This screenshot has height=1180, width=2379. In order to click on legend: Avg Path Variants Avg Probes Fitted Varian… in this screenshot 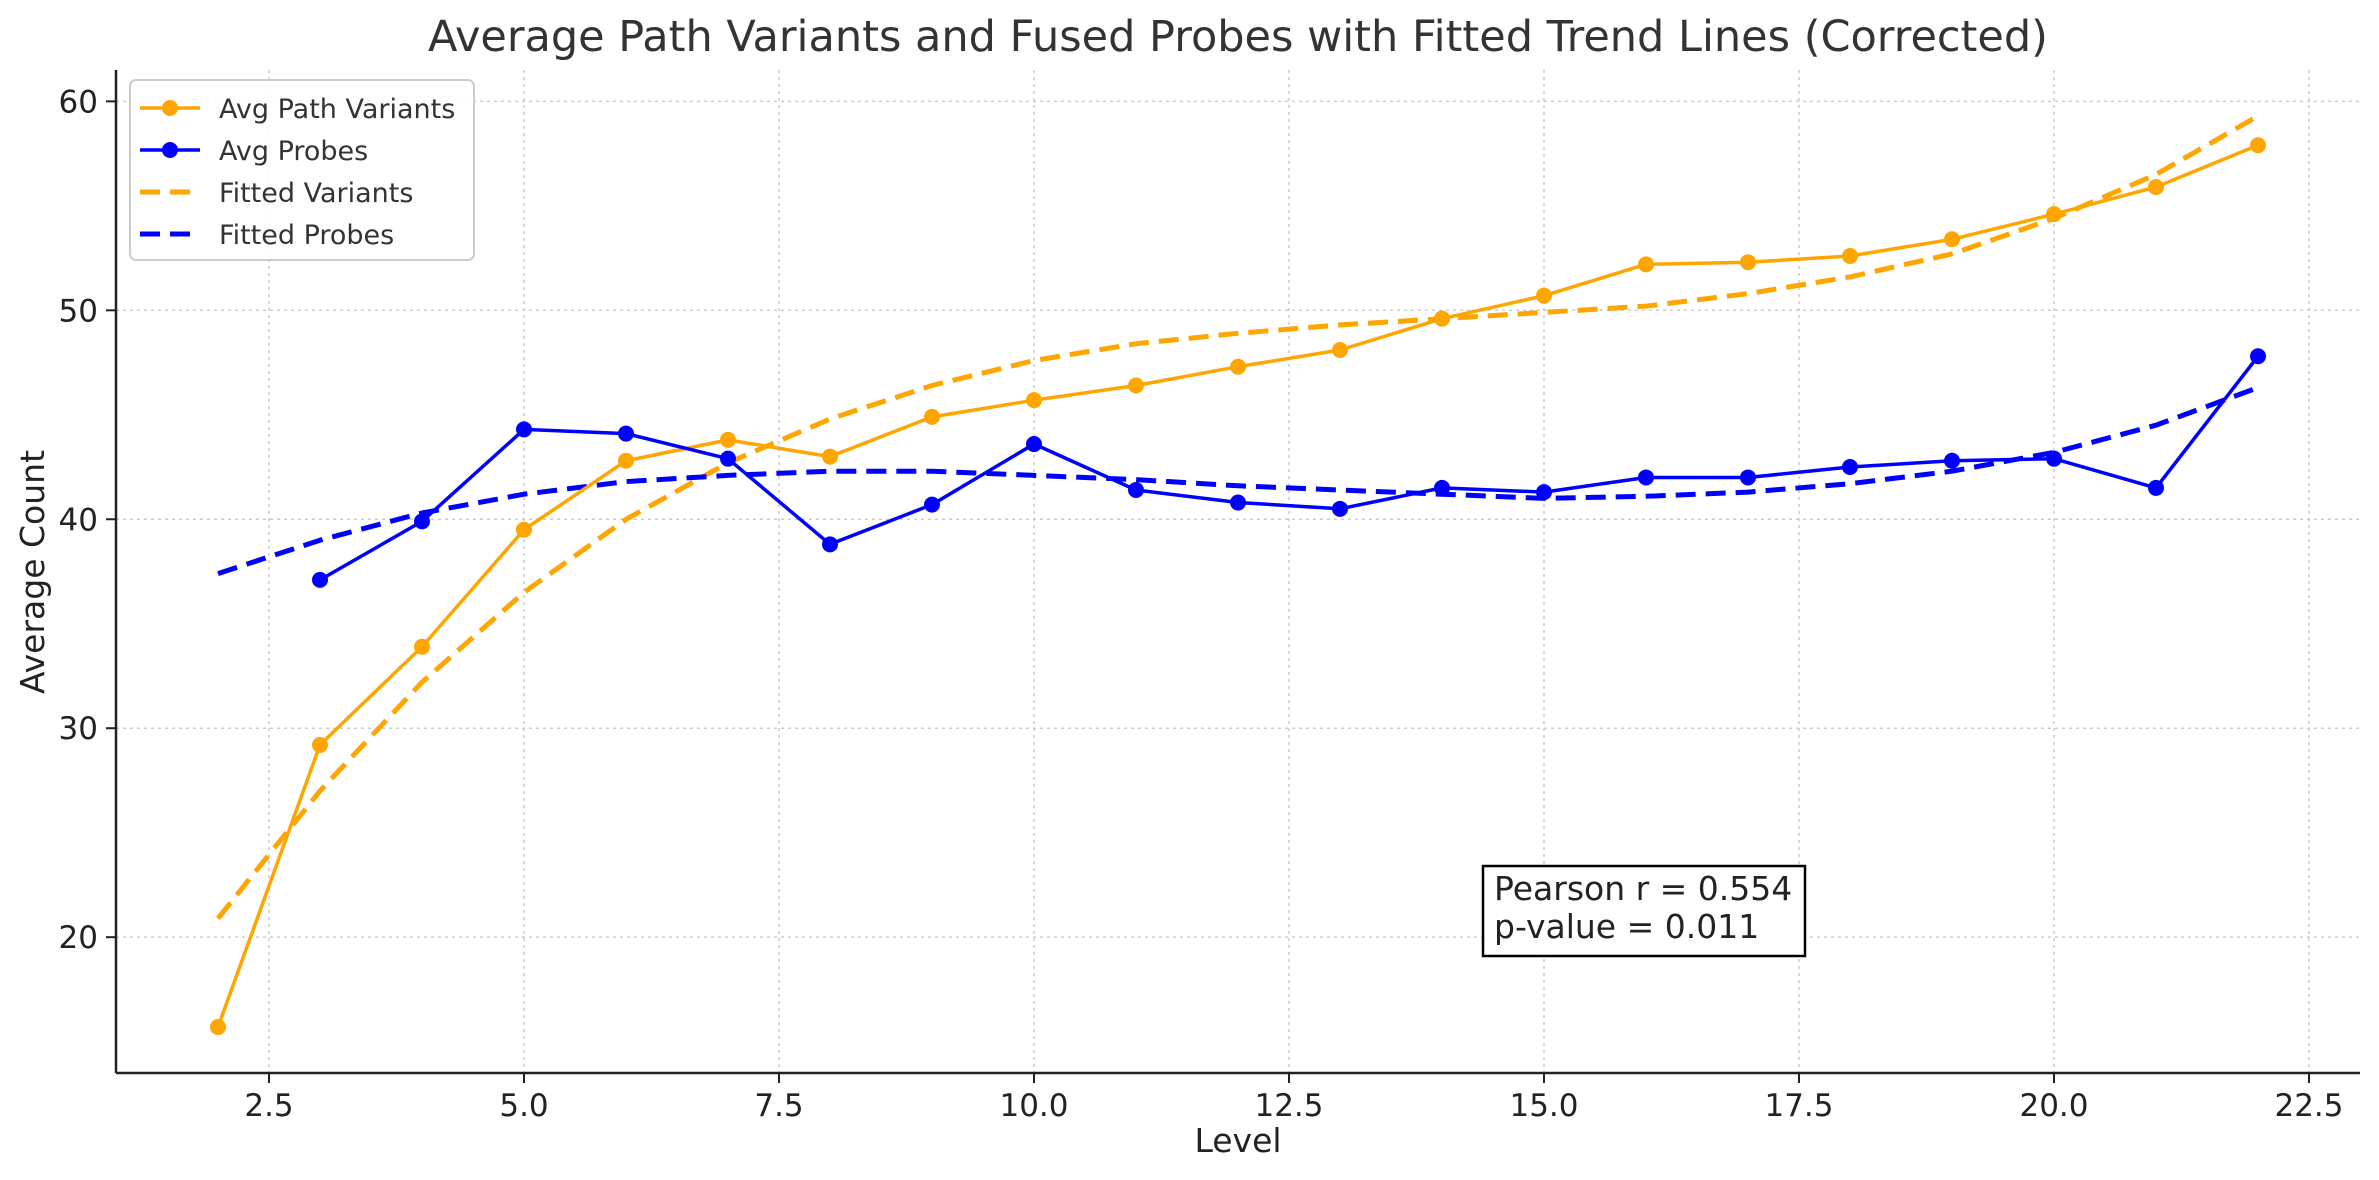, I will do `click(302, 170)`.